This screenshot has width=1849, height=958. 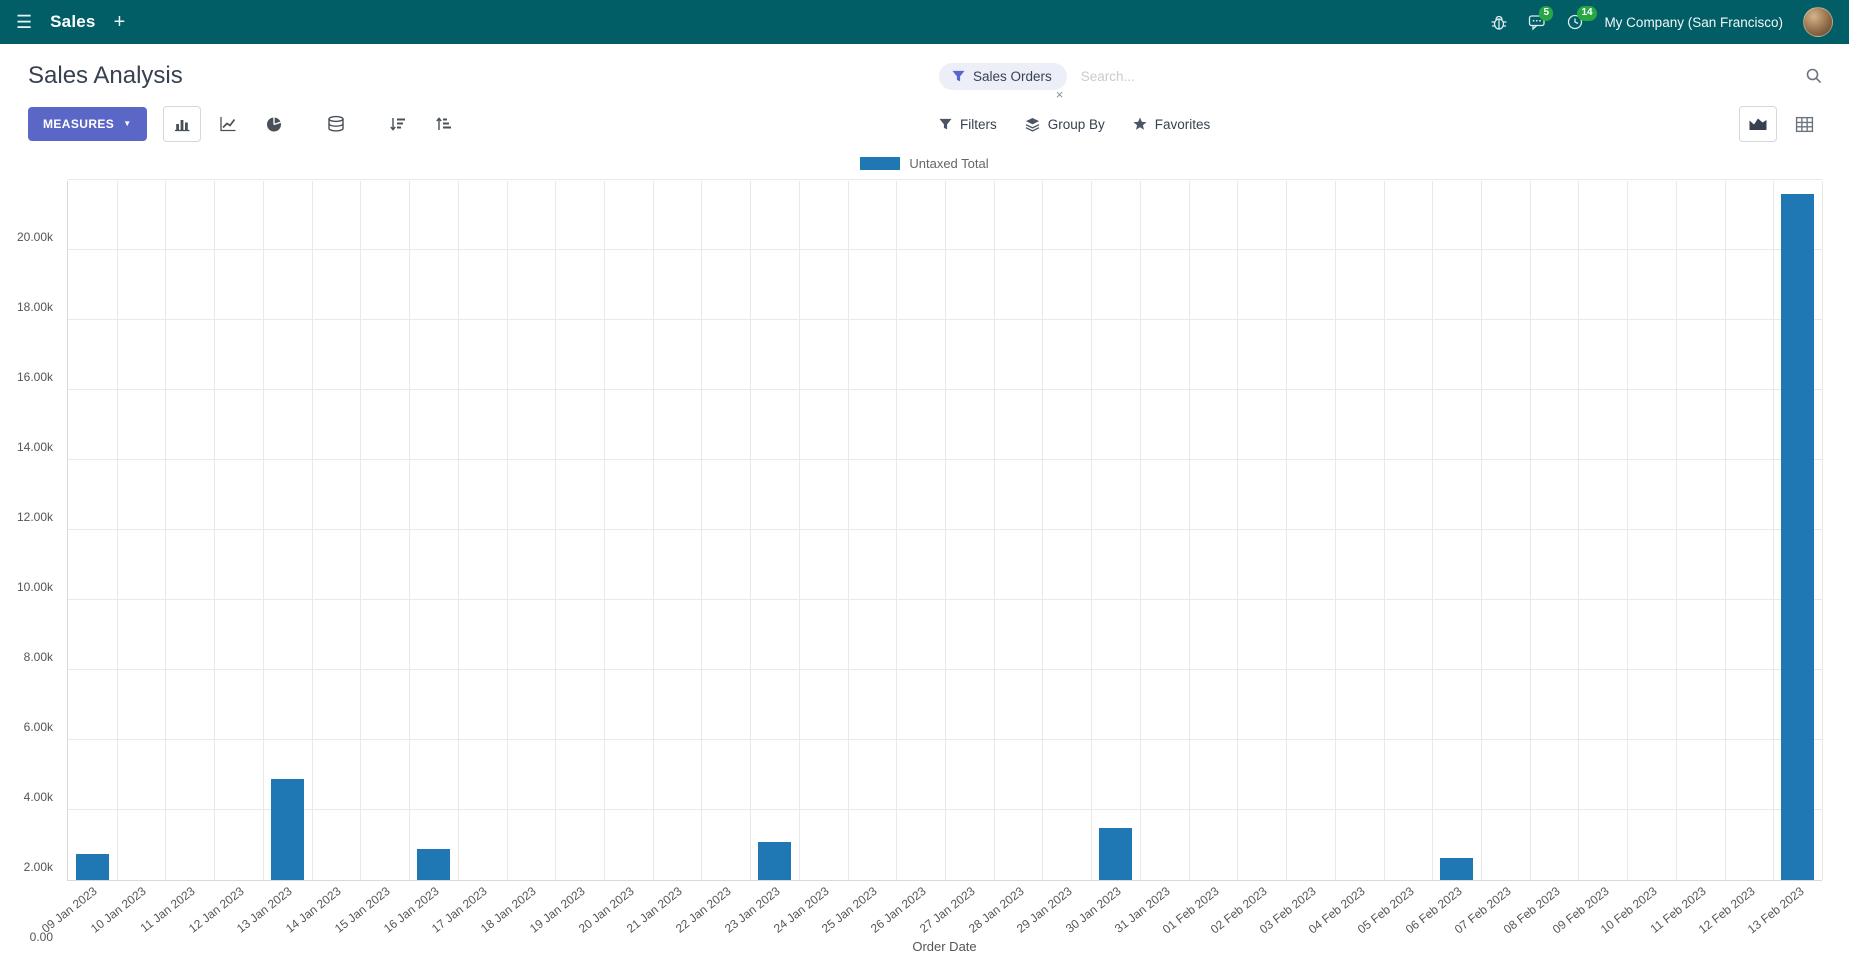 I want to click on group-by-button: Group By, so click(x=1065, y=124).